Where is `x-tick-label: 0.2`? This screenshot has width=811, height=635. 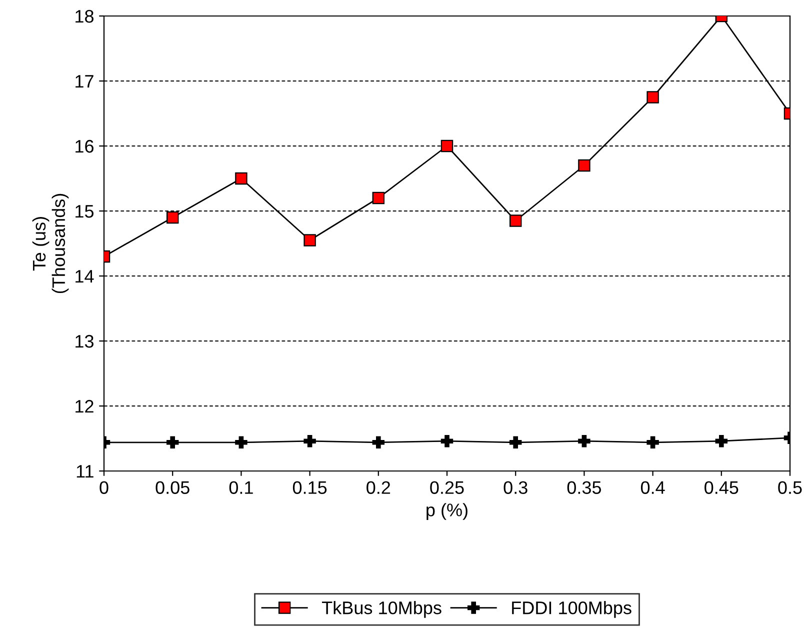
x-tick-label: 0.2 is located at coordinates (378, 487).